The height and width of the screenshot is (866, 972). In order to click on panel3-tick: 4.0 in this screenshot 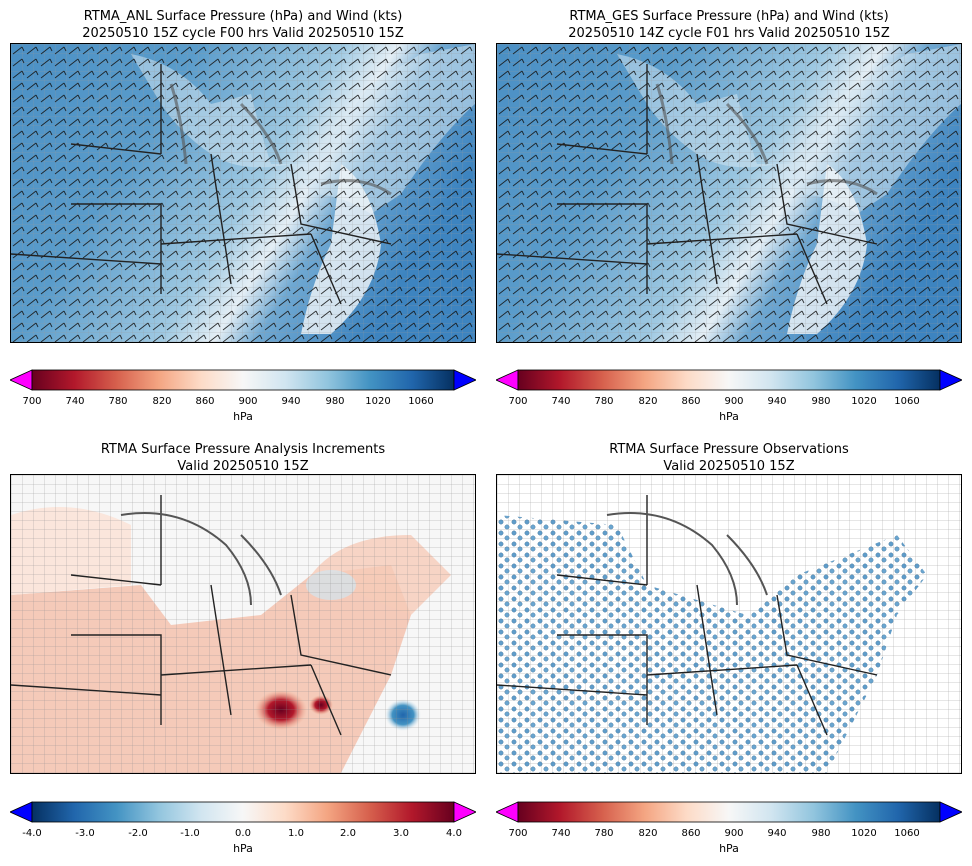, I will do `click(454, 833)`.